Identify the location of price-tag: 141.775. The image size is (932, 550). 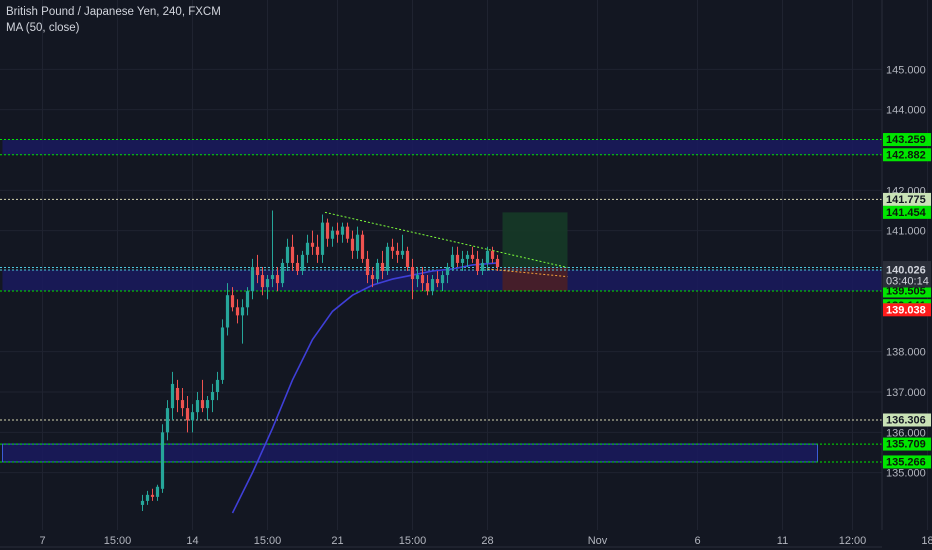
(907, 199).